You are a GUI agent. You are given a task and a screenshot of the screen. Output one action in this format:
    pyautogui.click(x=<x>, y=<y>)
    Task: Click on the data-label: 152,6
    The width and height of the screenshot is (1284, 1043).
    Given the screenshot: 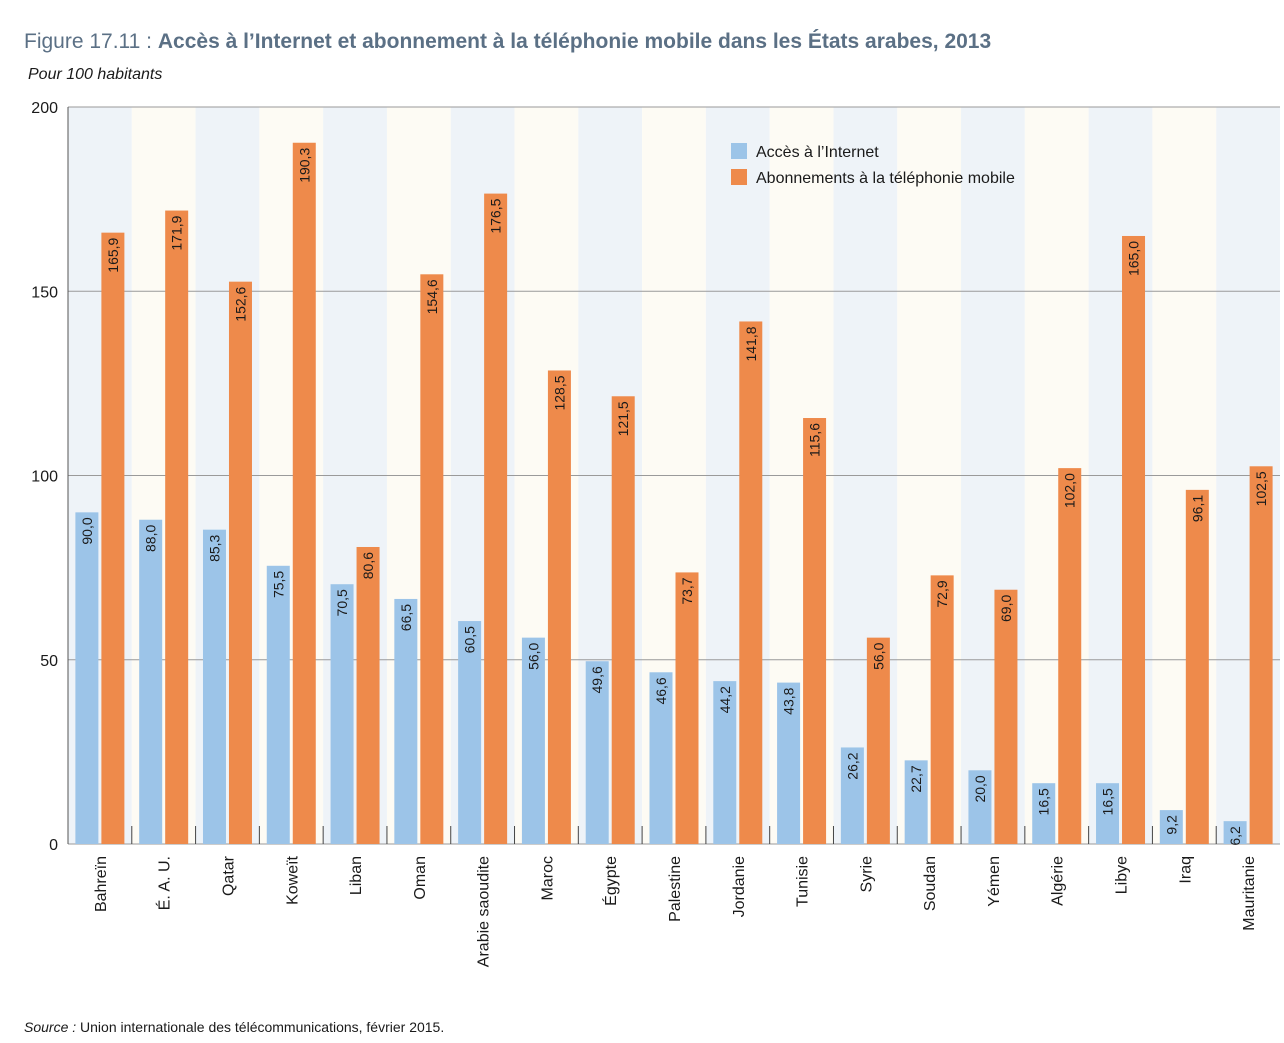 What is the action you would take?
    pyautogui.click(x=240, y=303)
    